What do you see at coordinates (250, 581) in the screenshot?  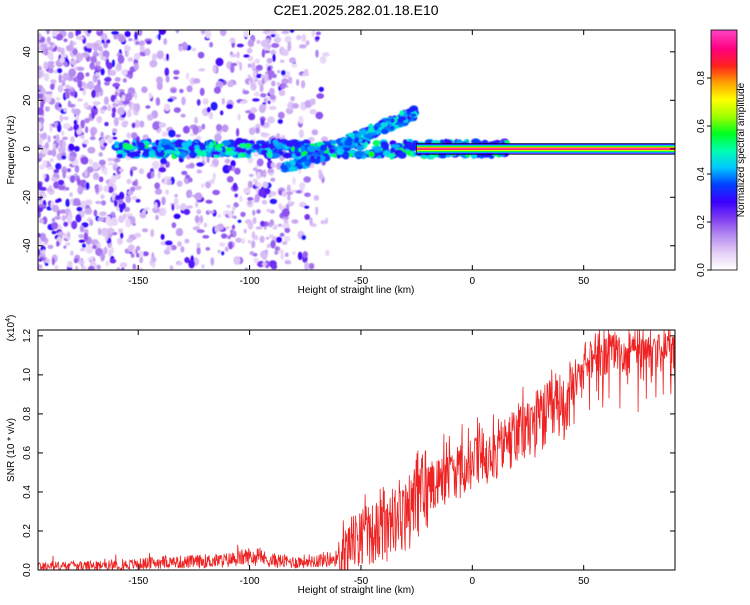 I see `snr-xtick-label-1: -100` at bounding box center [250, 581].